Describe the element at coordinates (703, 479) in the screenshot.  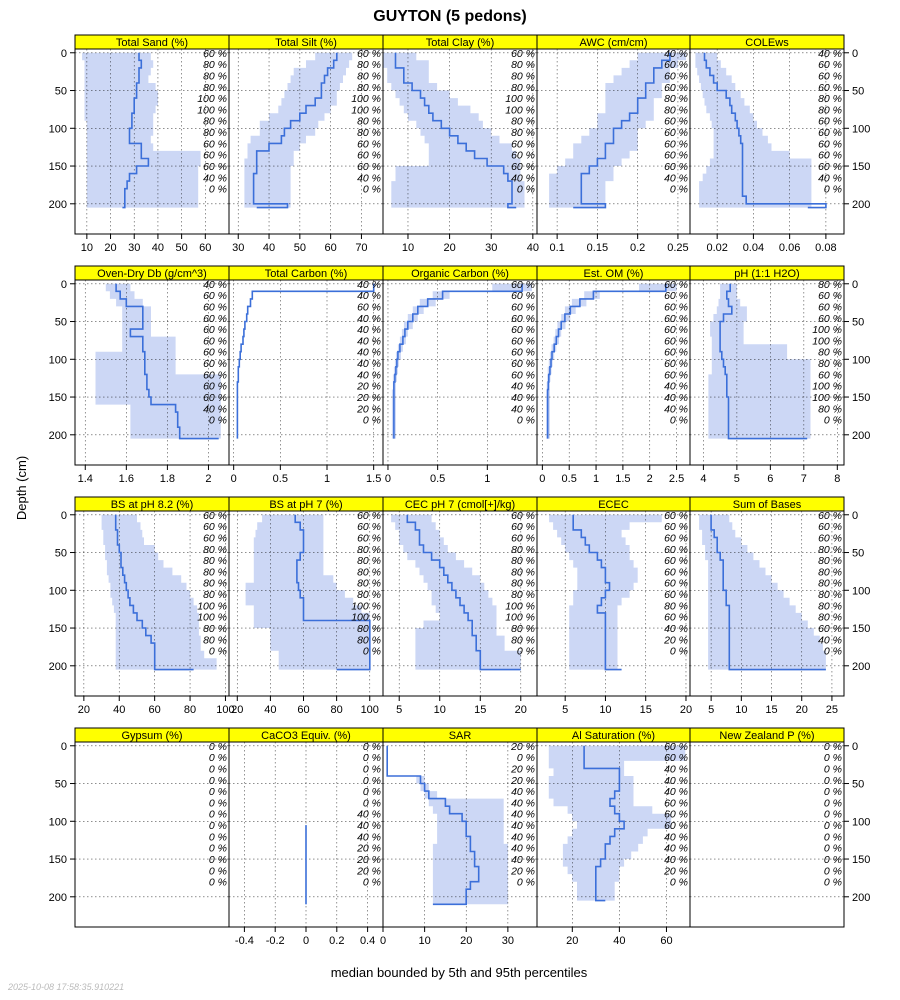
I see `x-tick-label: 4` at that location.